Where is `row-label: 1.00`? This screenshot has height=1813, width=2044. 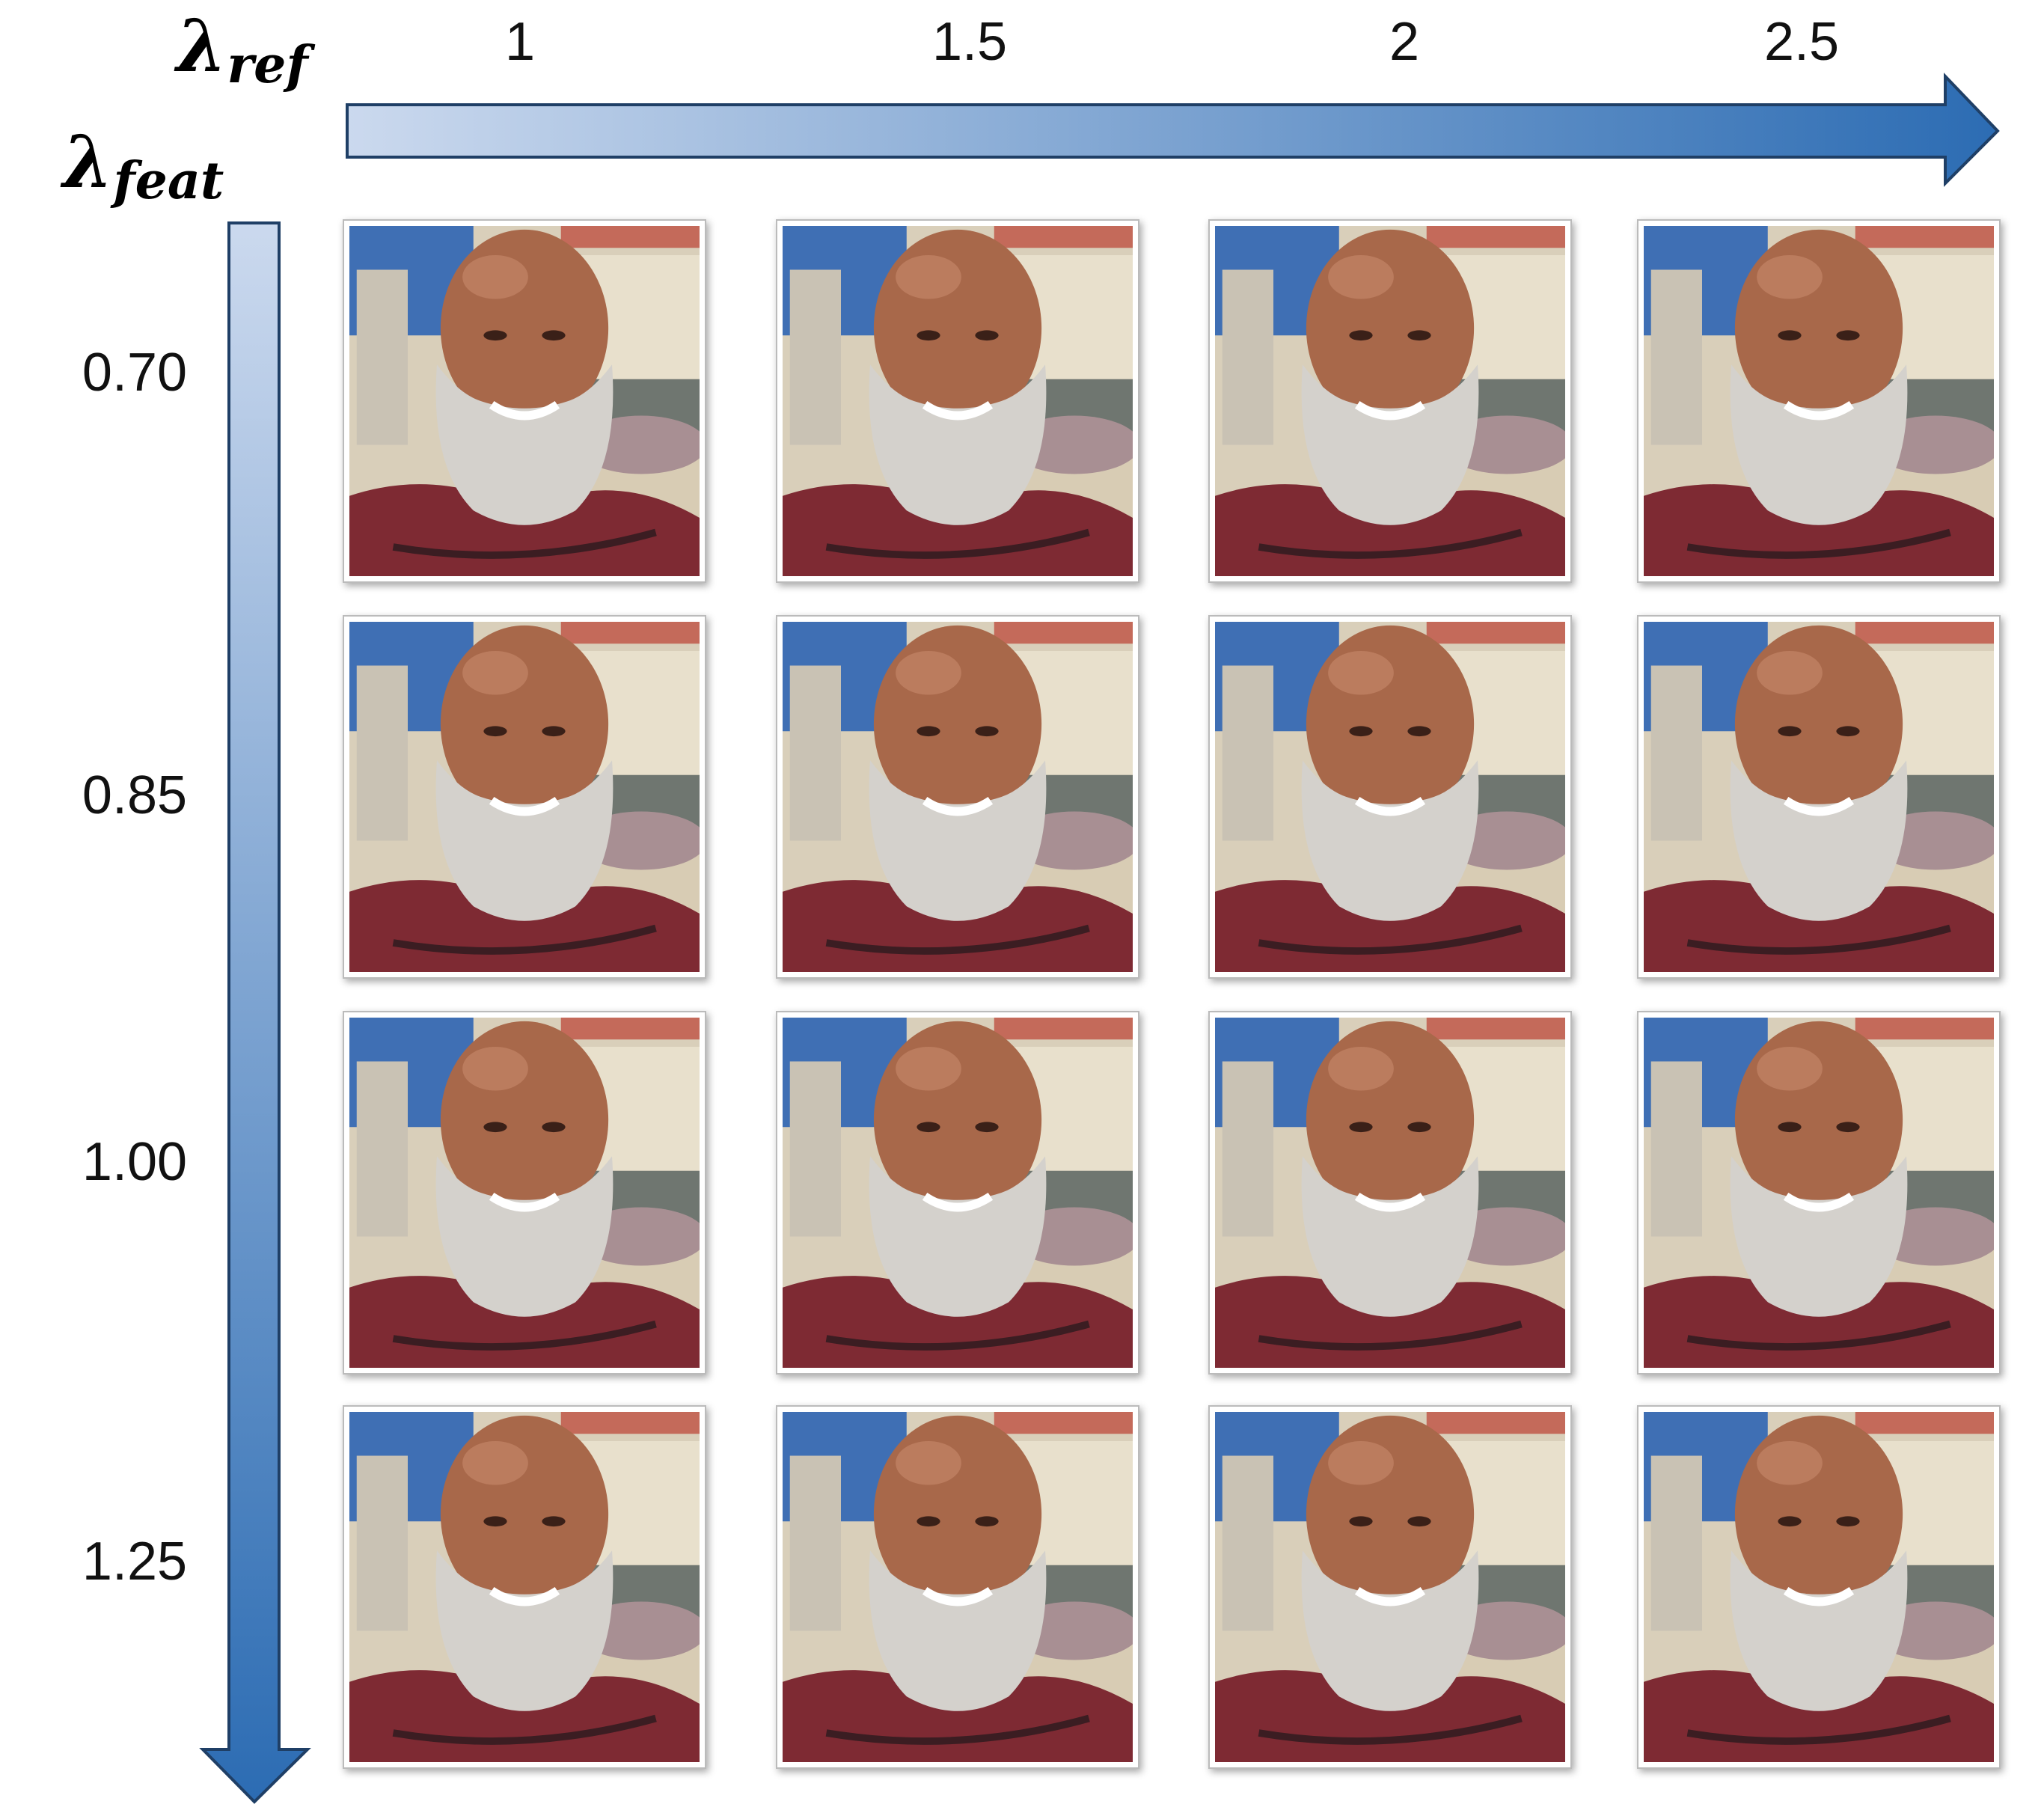 row-label: 1.00 is located at coordinates (134, 1162).